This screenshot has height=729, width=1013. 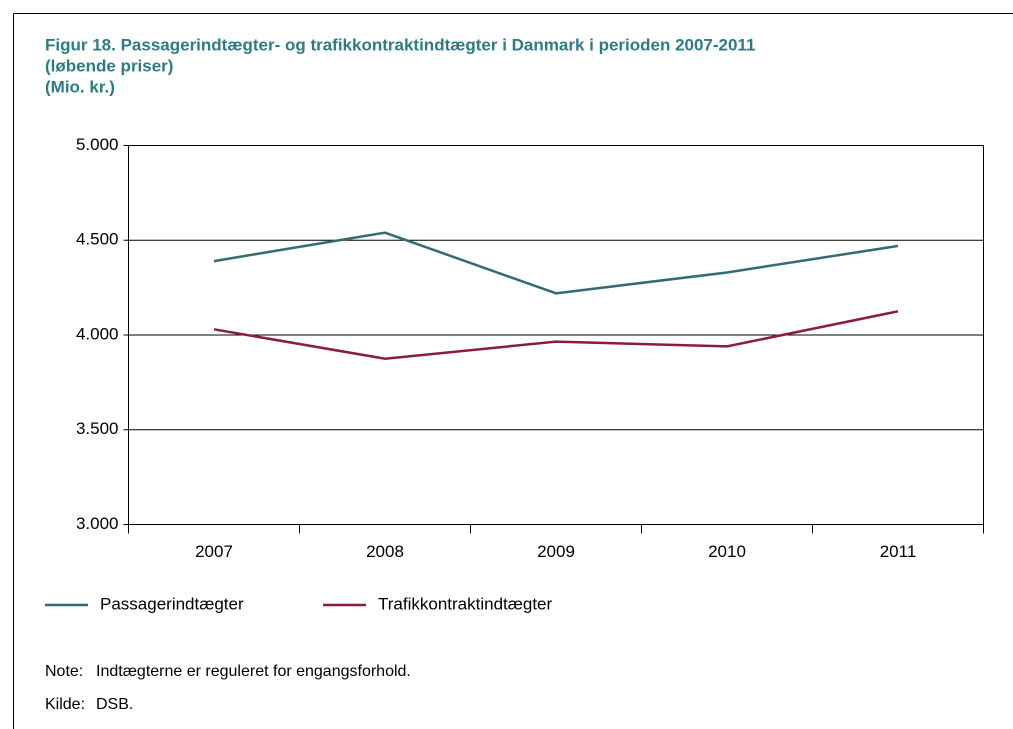 I want to click on legend-label: Trafikkontraktindtægter, so click(x=465, y=603).